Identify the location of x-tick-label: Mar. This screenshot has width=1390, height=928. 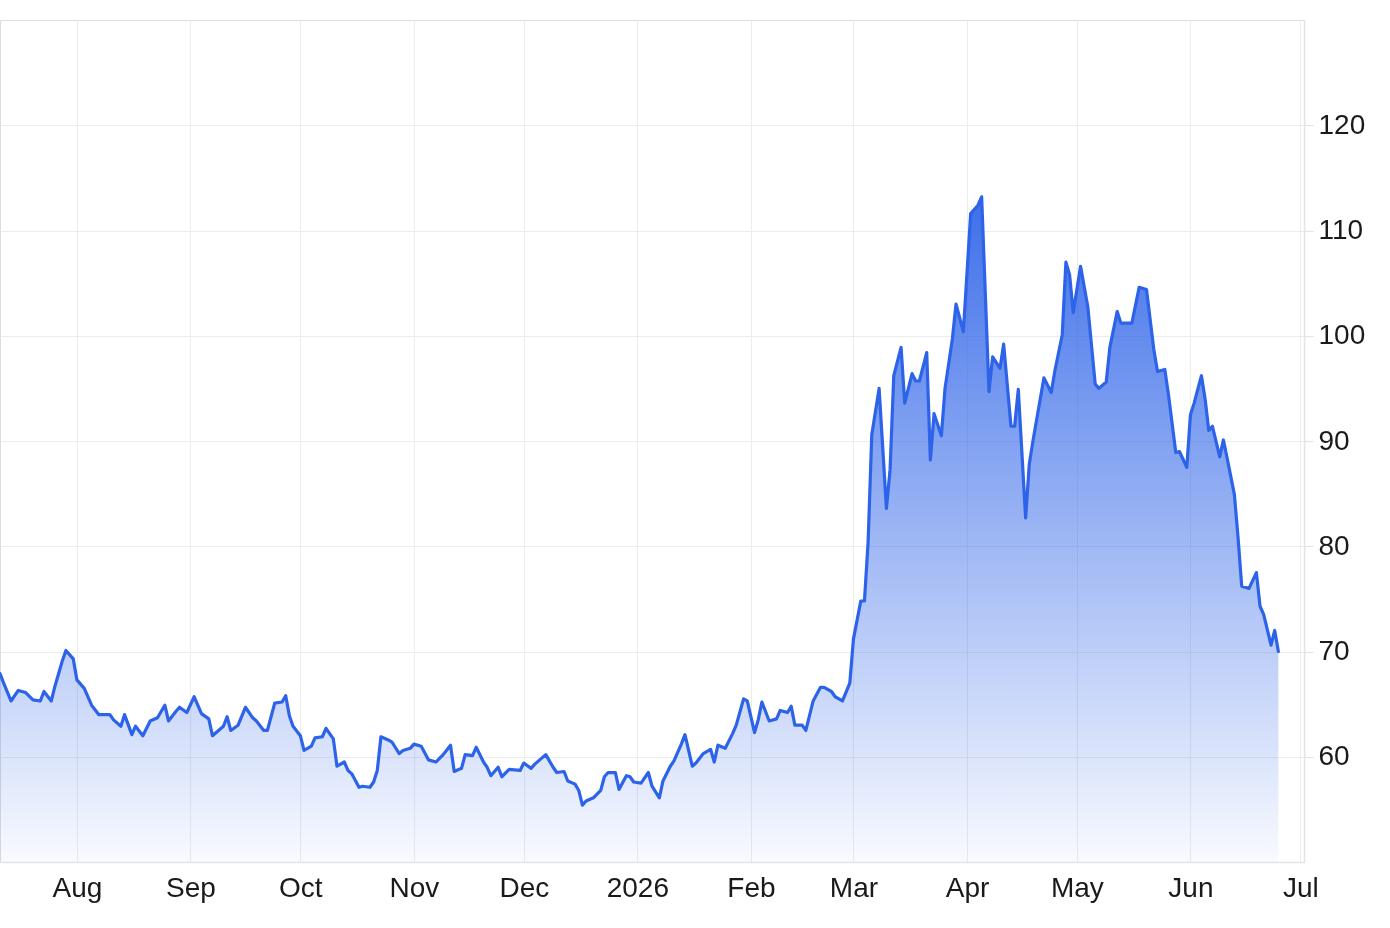
(854, 887).